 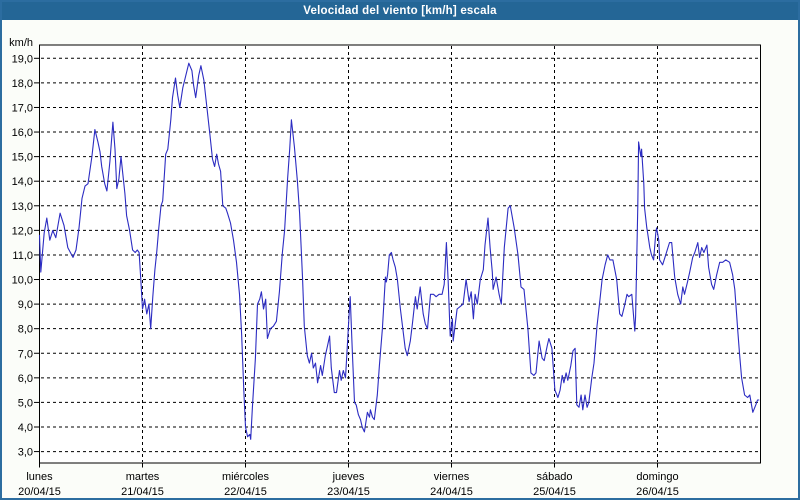 What do you see at coordinates (25, 428) in the screenshot?
I see `svg-text: 4,0` at bounding box center [25, 428].